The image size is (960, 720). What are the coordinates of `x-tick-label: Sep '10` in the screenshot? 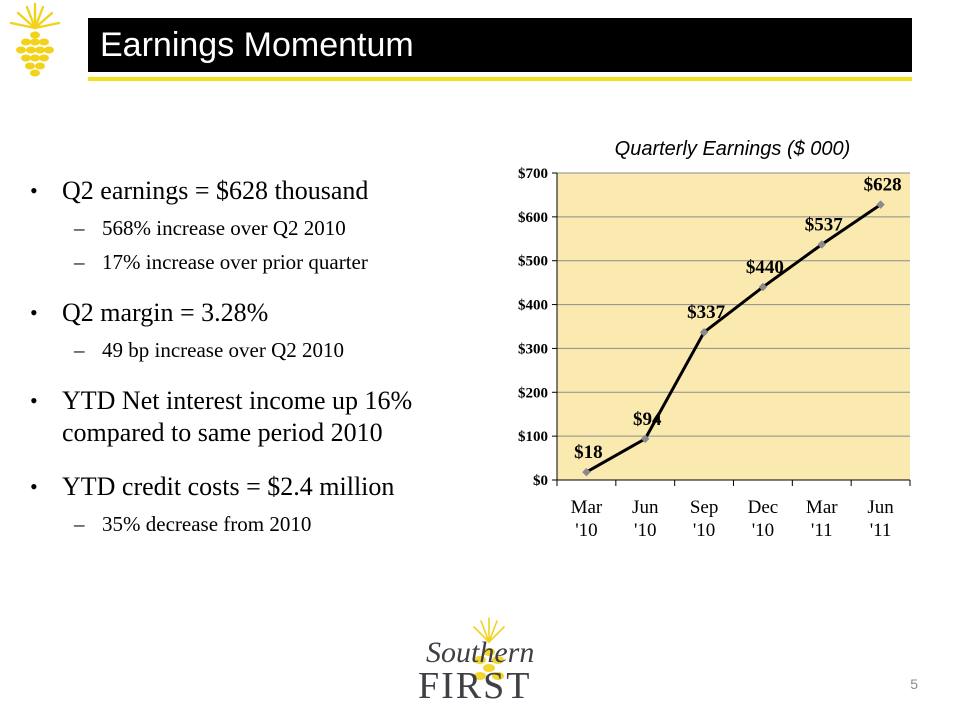 It's located at (704, 519).